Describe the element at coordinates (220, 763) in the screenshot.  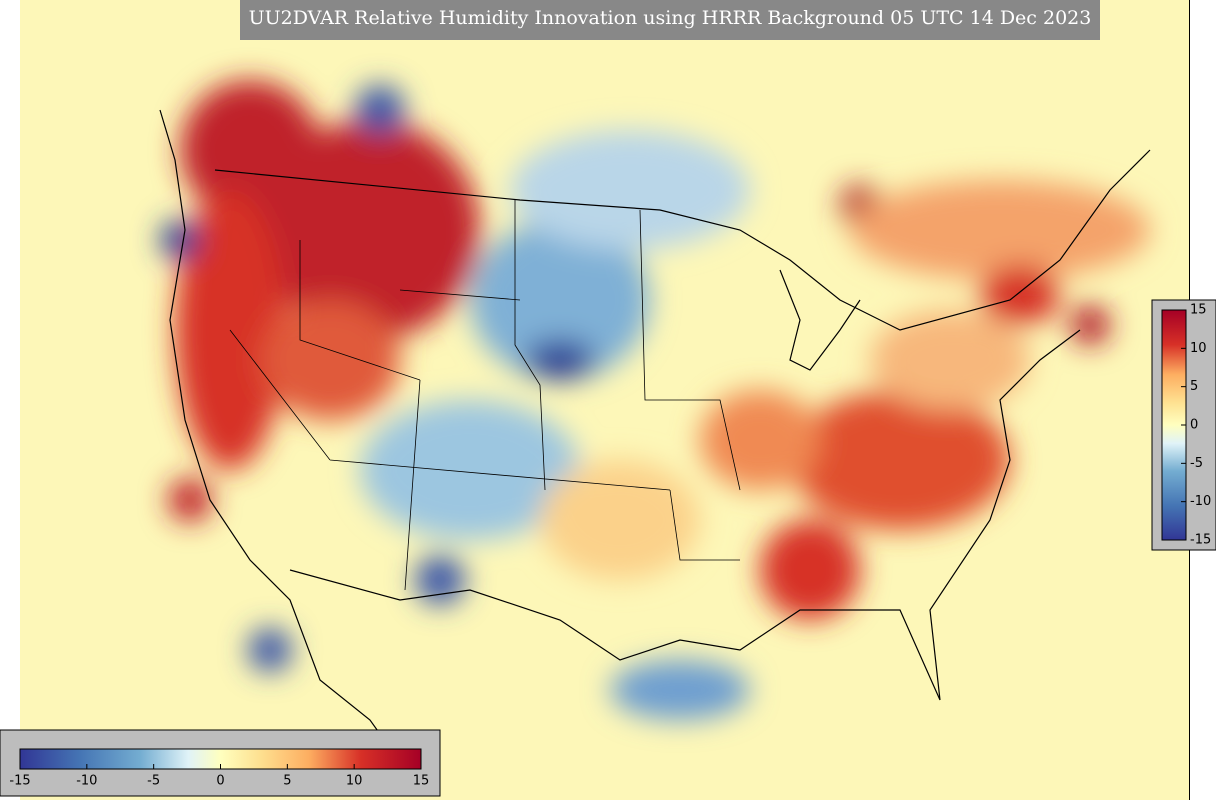
I see `colorbar-horizontal: -15 -10 -5 0 5 10 15` at that location.